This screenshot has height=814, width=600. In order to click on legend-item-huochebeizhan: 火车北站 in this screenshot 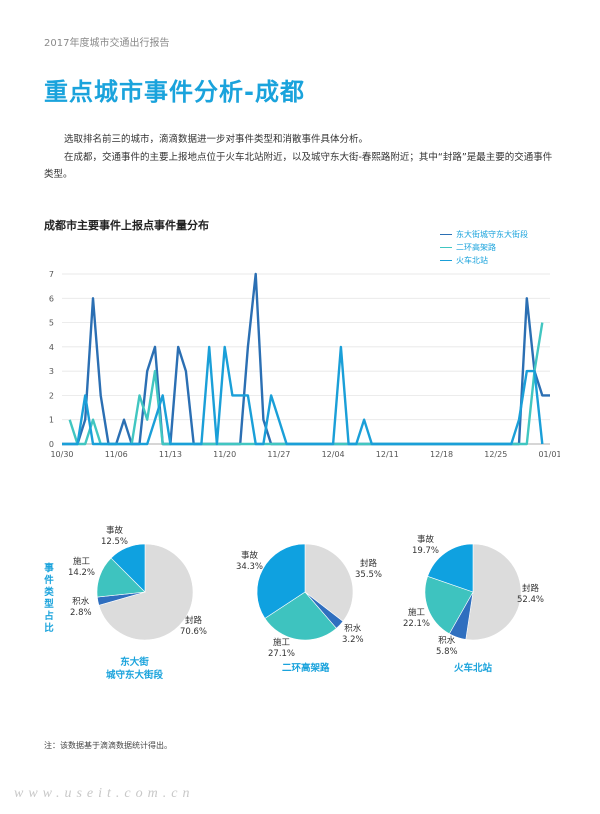, I will do `click(484, 260)`.